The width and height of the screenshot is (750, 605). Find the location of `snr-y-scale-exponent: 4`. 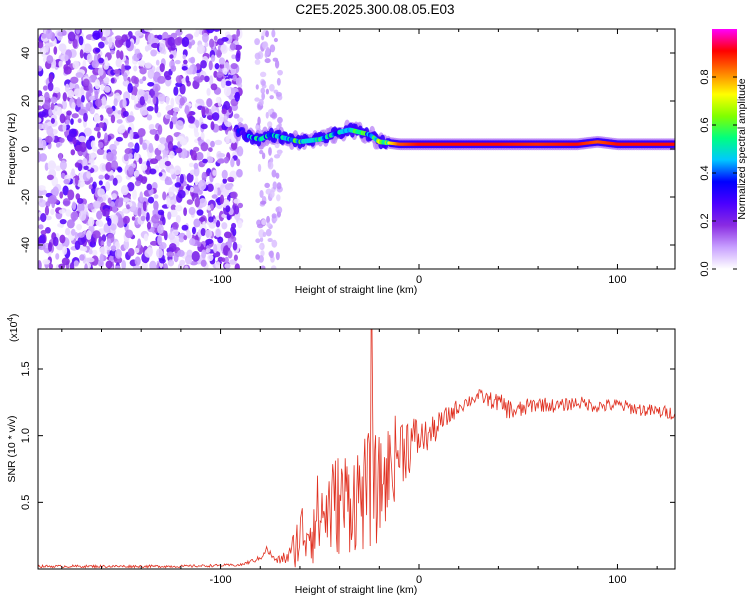

snr-y-scale-exponent: 4 is located at coordinates (10, 319).